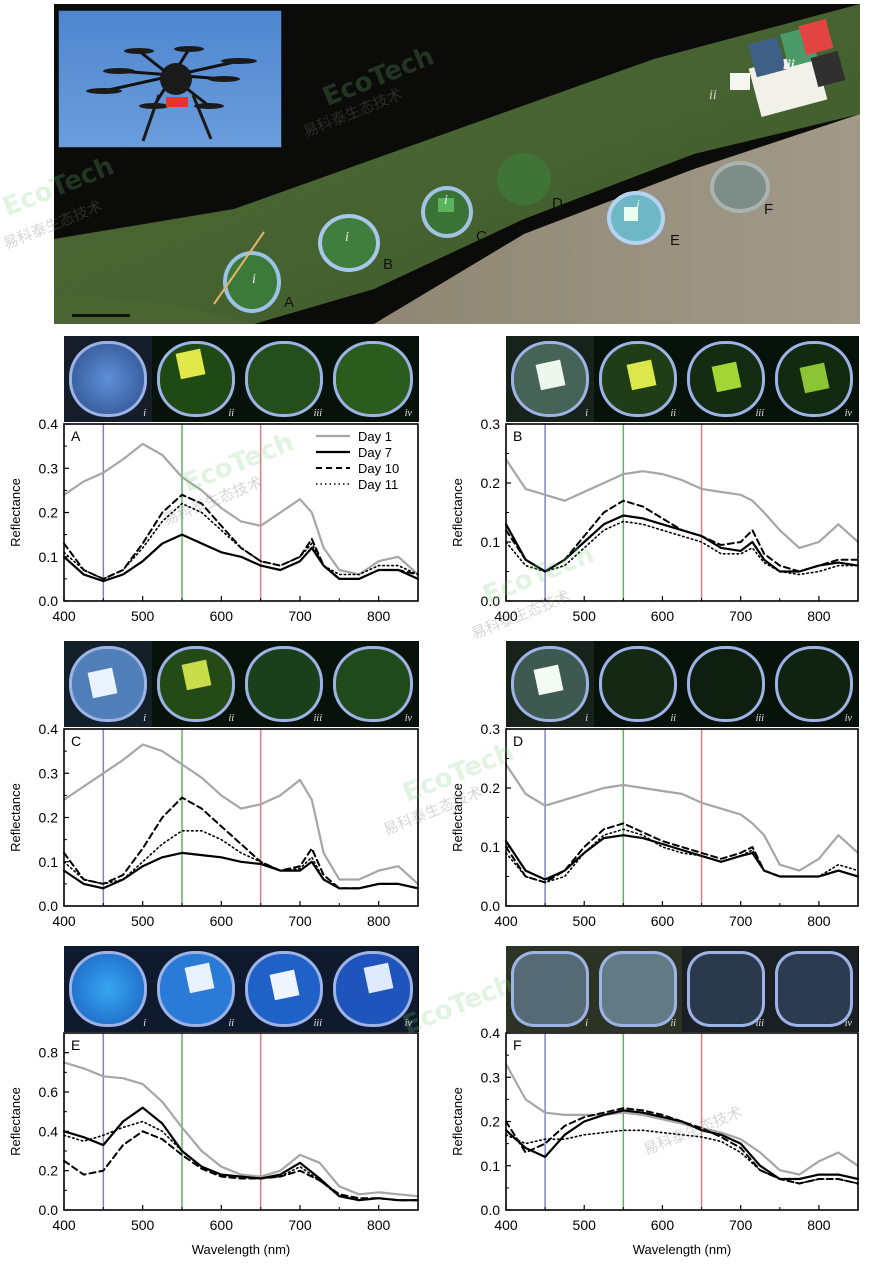 This screenshot has height=1277, width=871. Describe the element at coordinates (108, 379) in the screenshot. I see `thumb-a-i: i` at that location.